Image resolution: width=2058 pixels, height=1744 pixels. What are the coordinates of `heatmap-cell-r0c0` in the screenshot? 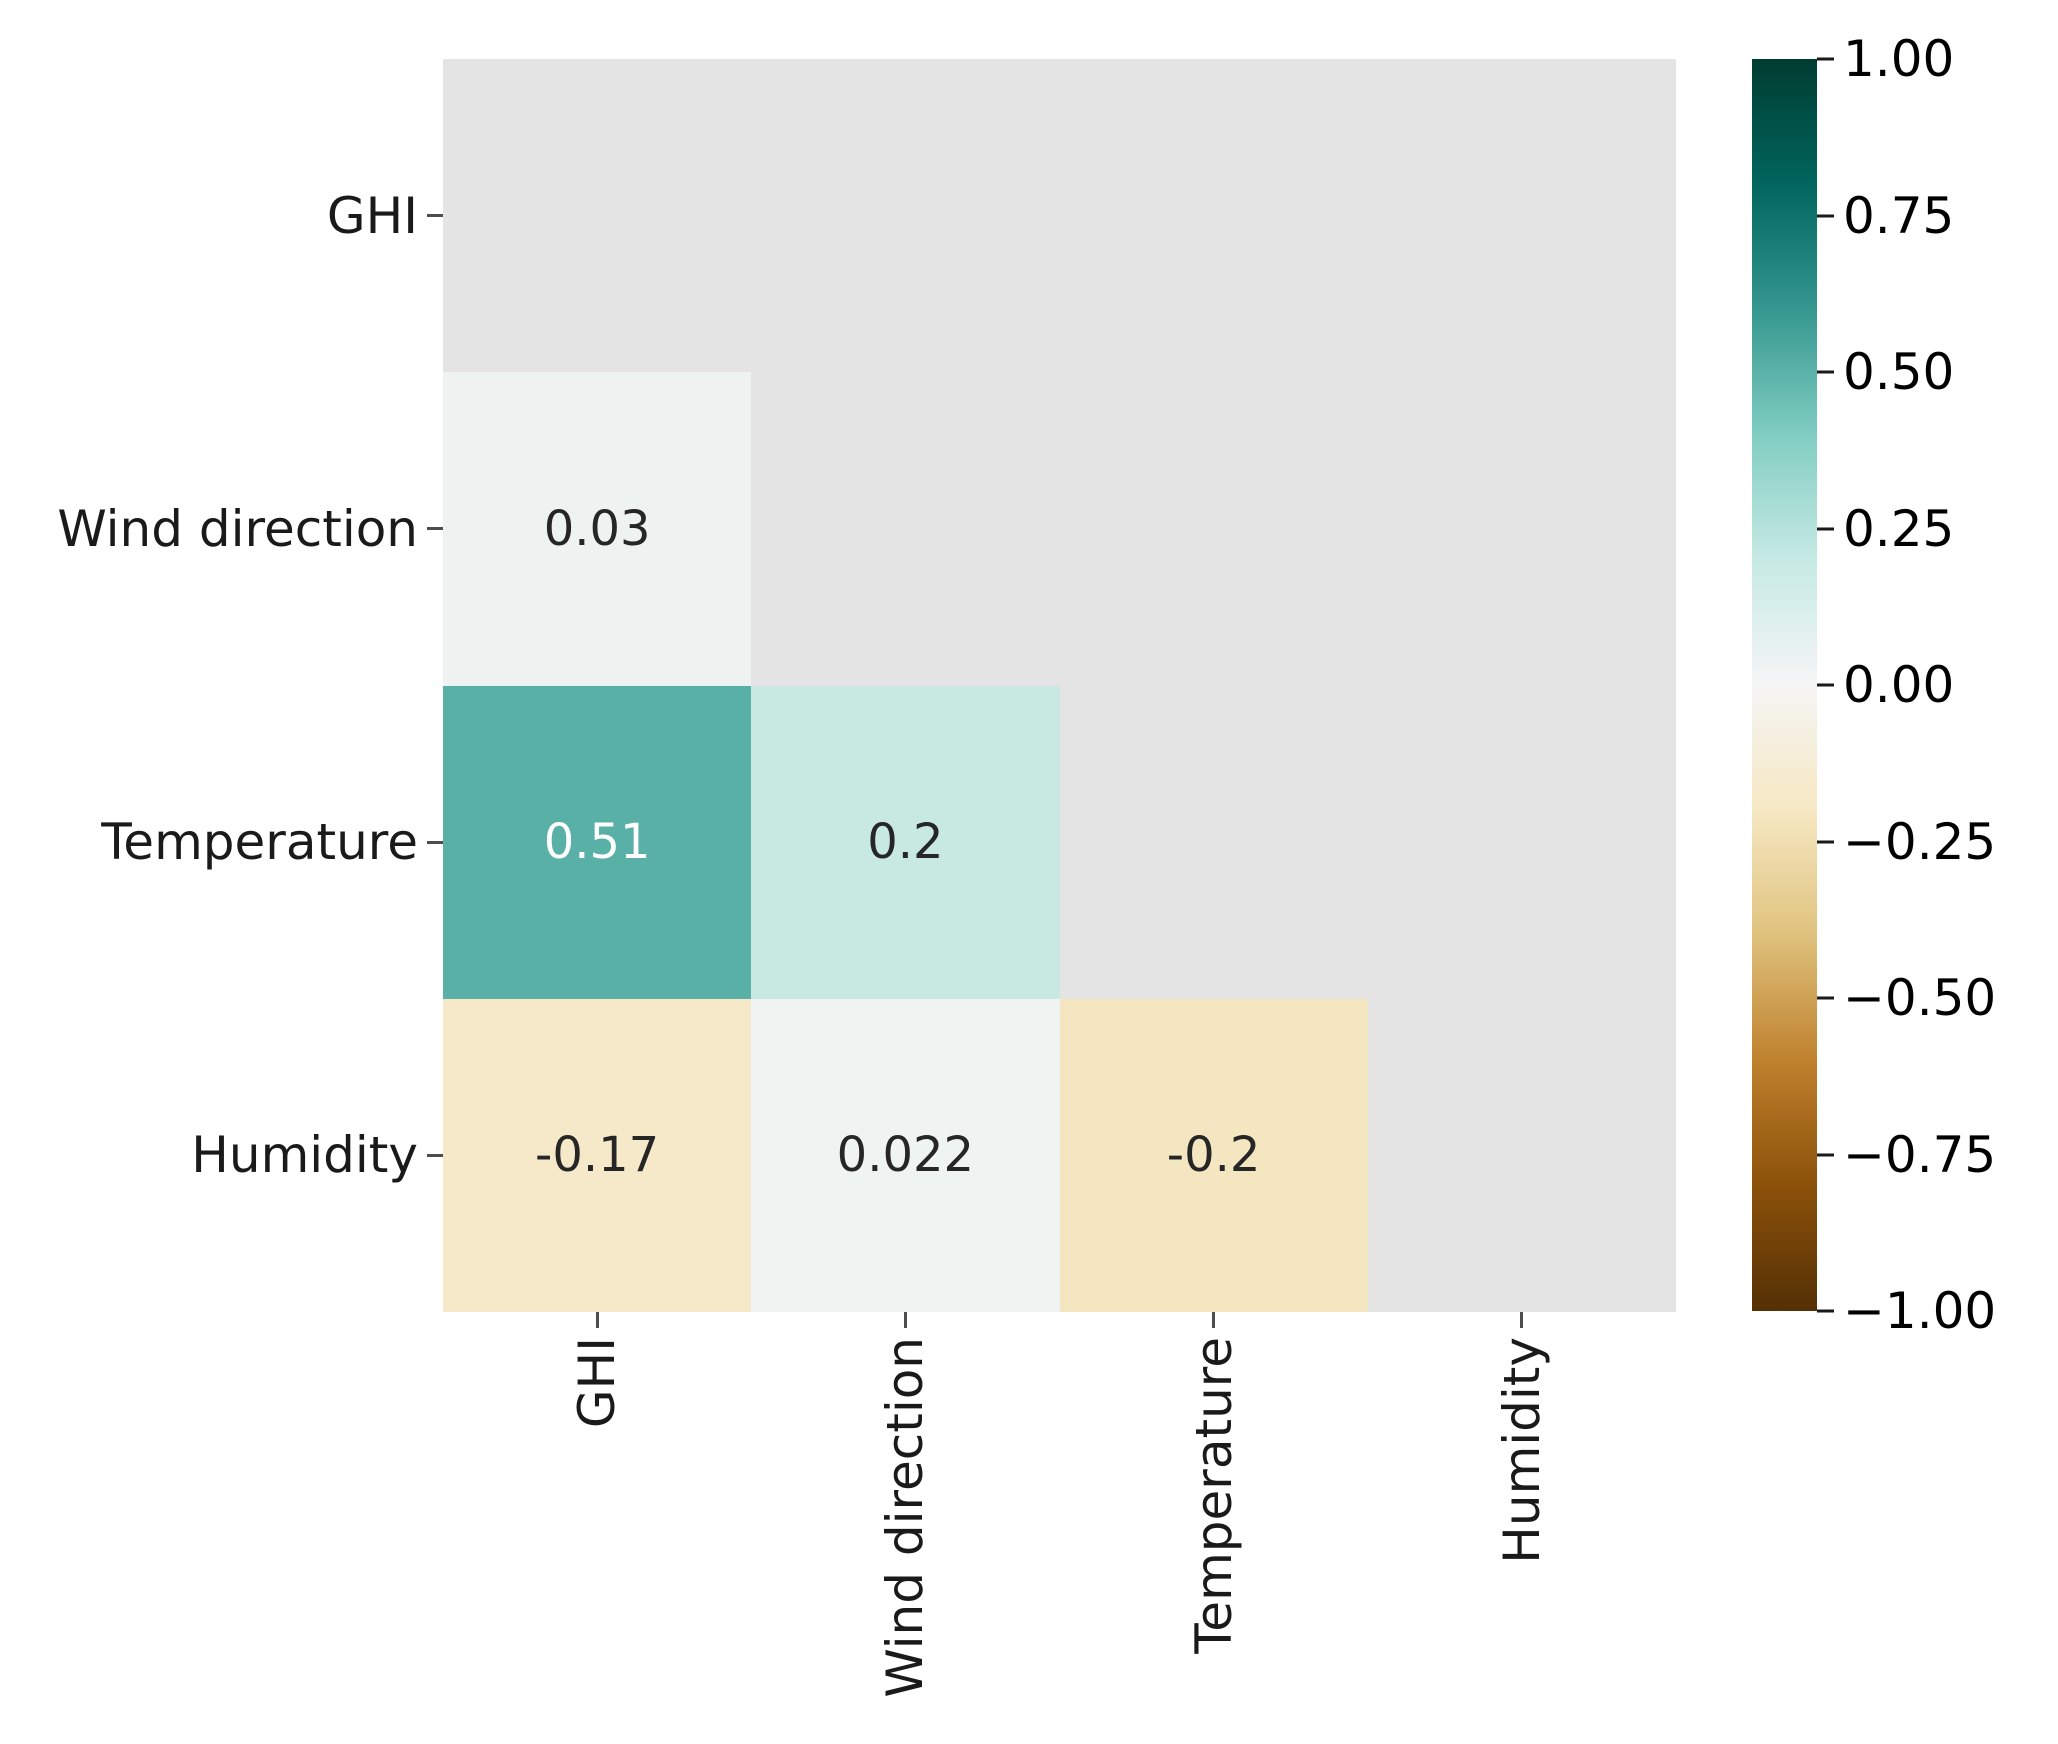 It's located at (597, 216).